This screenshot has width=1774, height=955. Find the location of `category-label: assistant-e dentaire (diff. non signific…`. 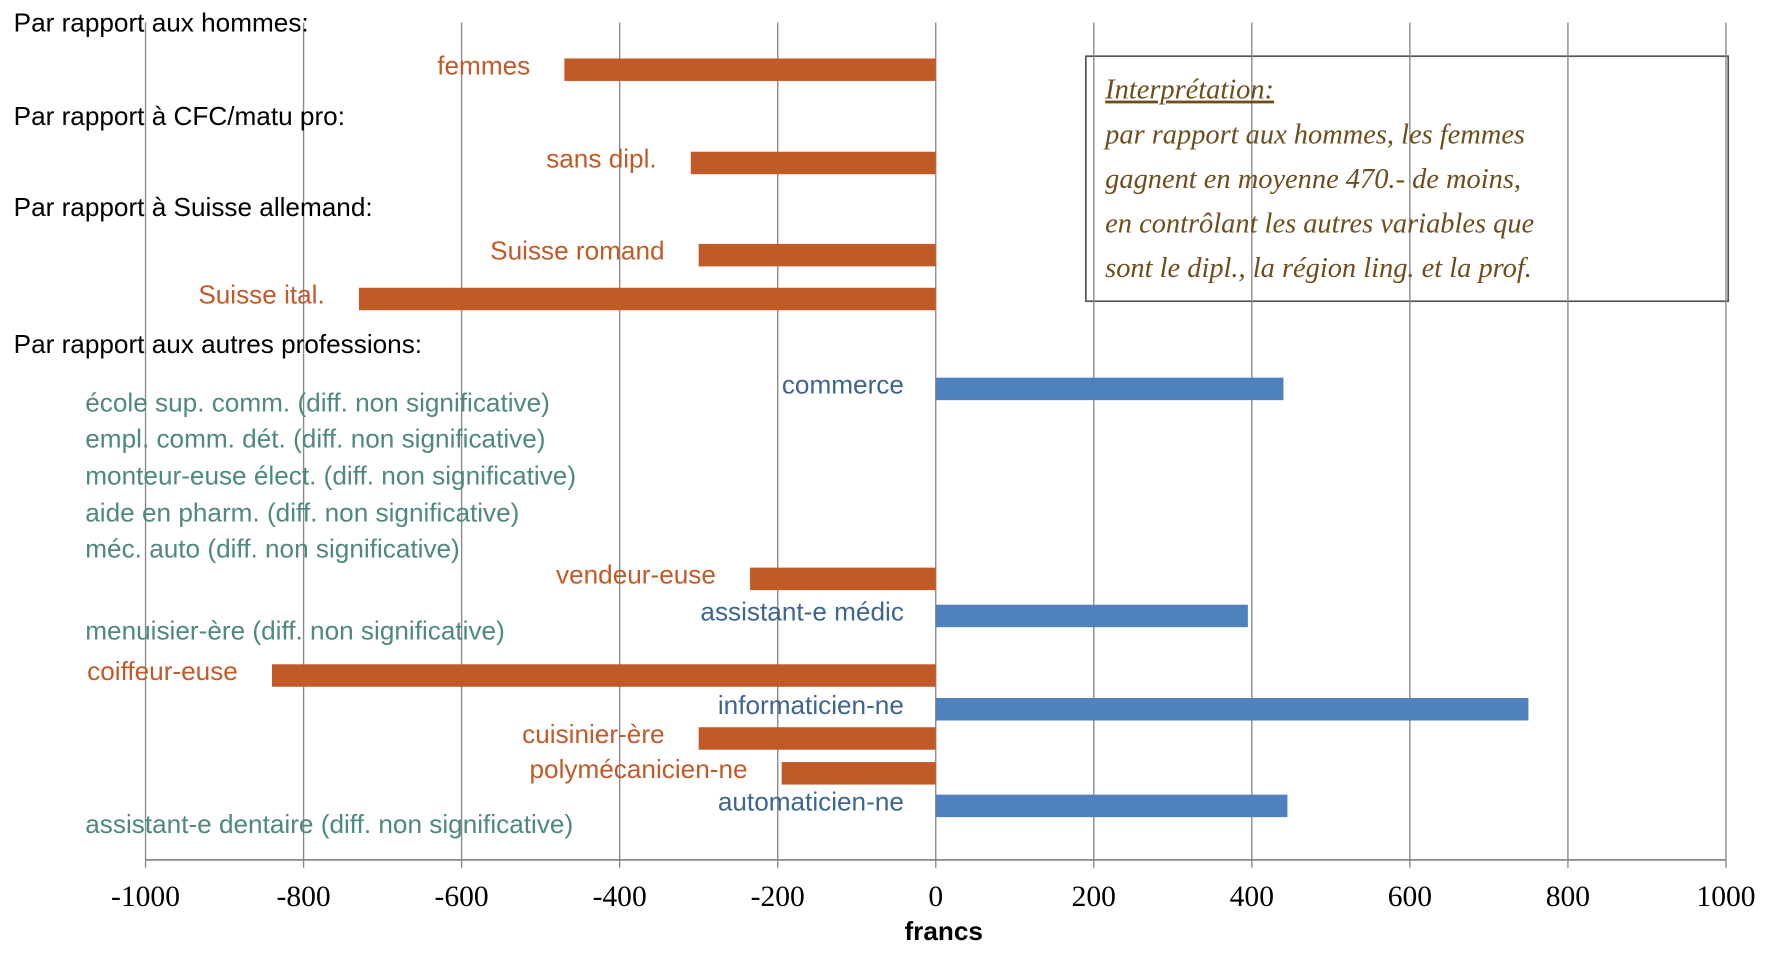

category-label: assistant-e dentaire (diff. non signific… is located at coordinates (329, 824).